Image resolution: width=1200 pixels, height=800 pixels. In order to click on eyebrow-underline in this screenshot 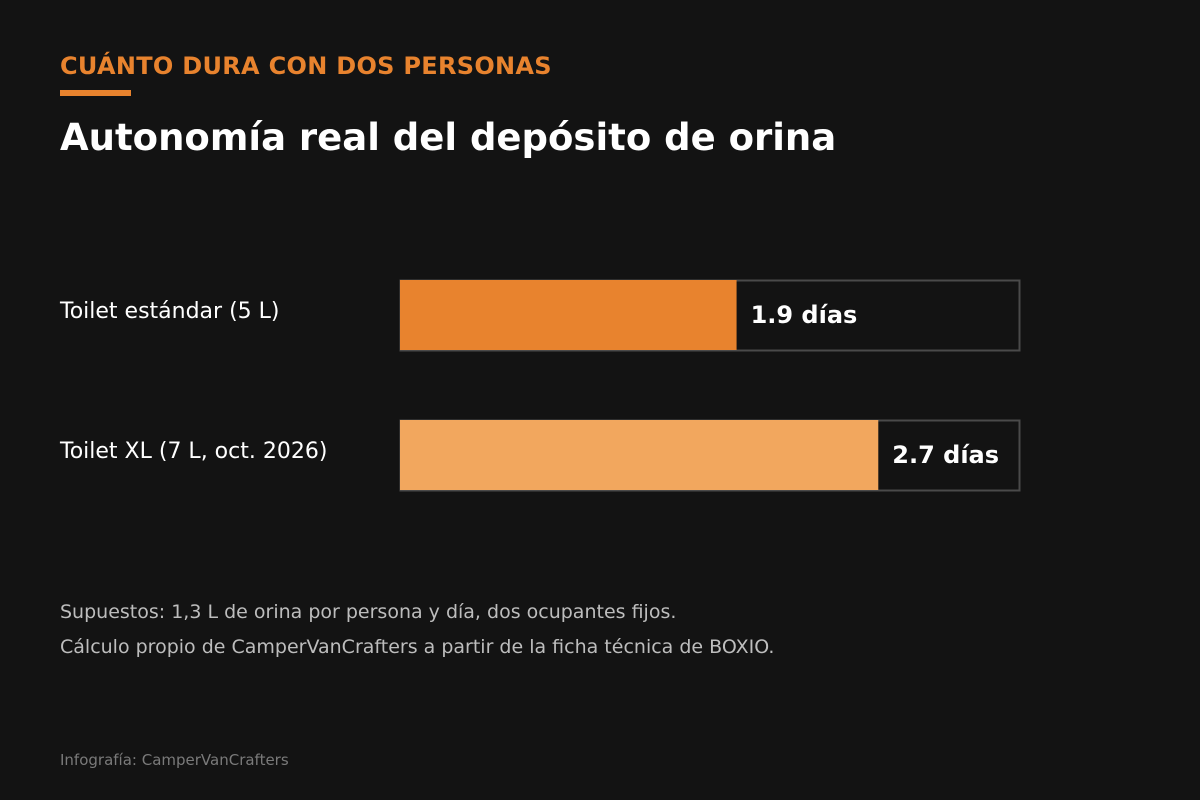, I will do `click(95, 93)`.